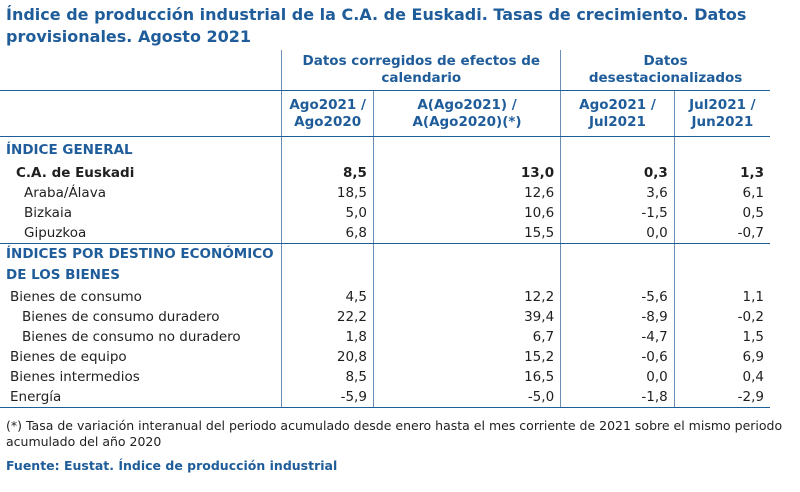  Describe the element at coordinates (385, 377) in the screenshot. I see `table-row: Bienes intermedios 8,5 16,5 0,0 0,4` at that location.